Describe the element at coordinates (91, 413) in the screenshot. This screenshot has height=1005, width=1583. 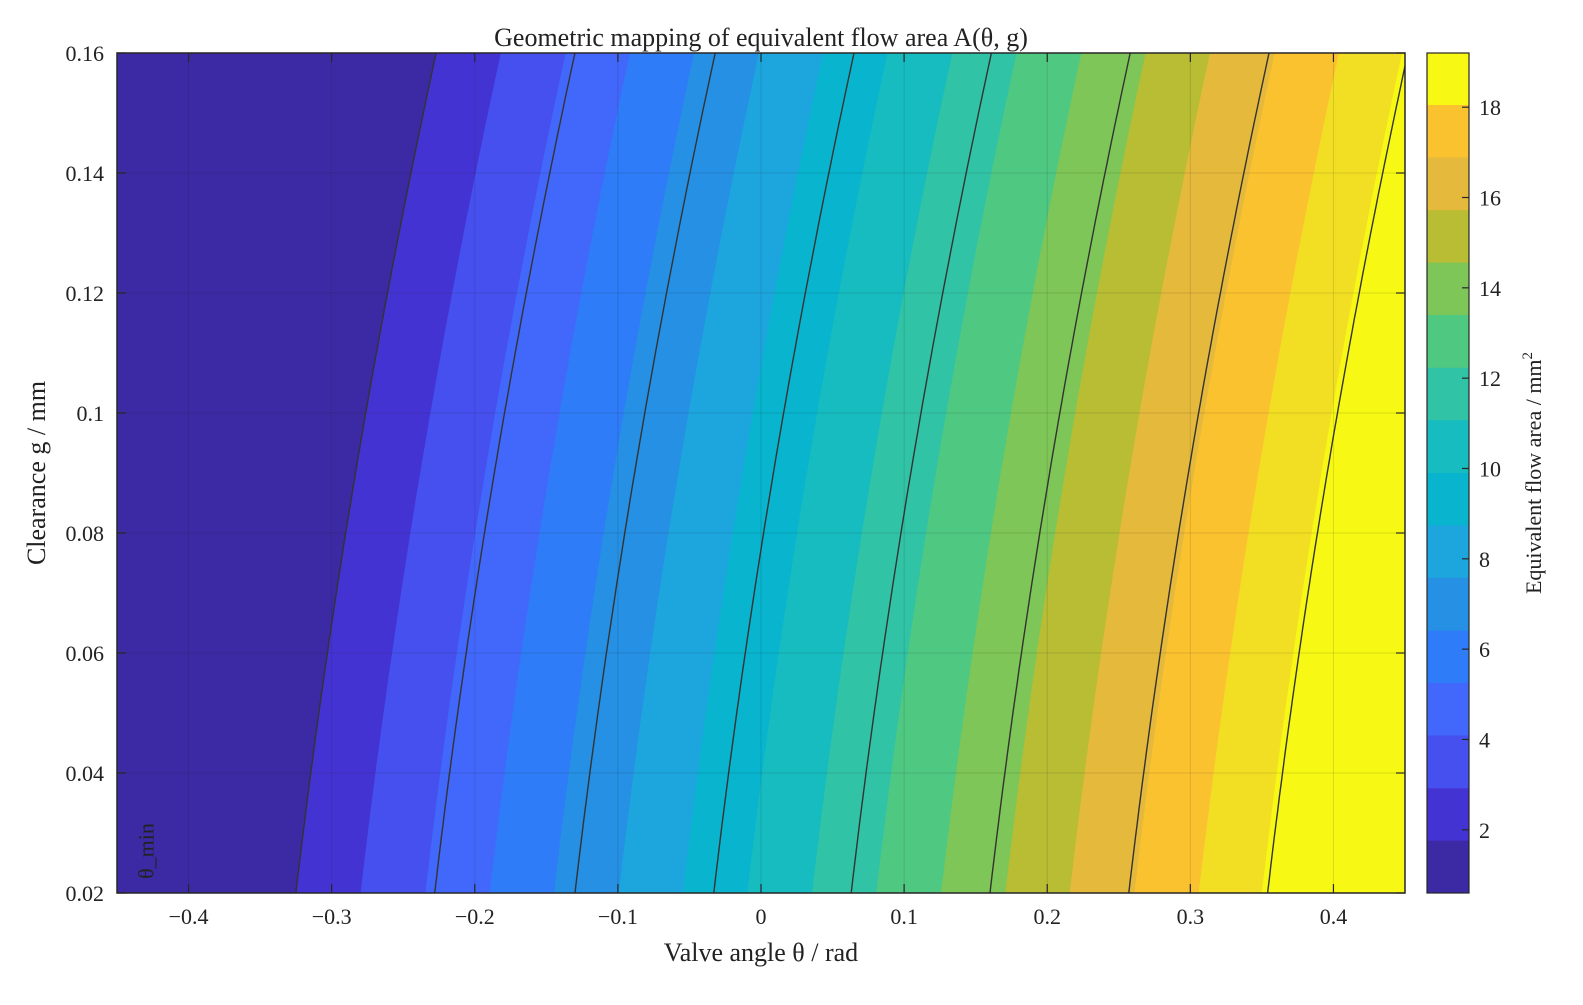
I see `y-tick-label: 0.1` at that location.